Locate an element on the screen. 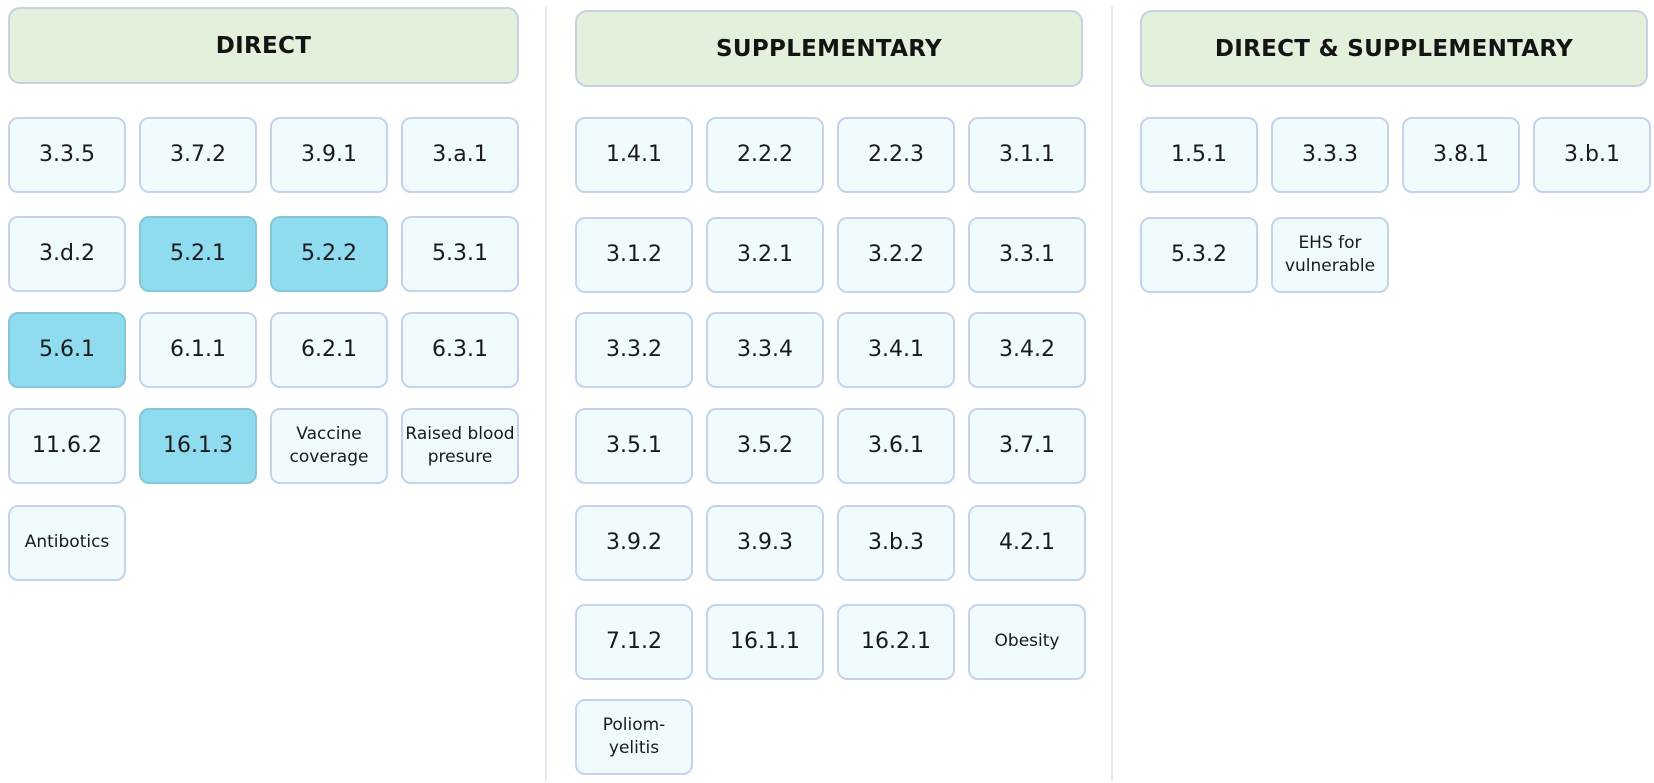  indicator-3-9-3: 3.9.3 is located at coordinates (765, 543).